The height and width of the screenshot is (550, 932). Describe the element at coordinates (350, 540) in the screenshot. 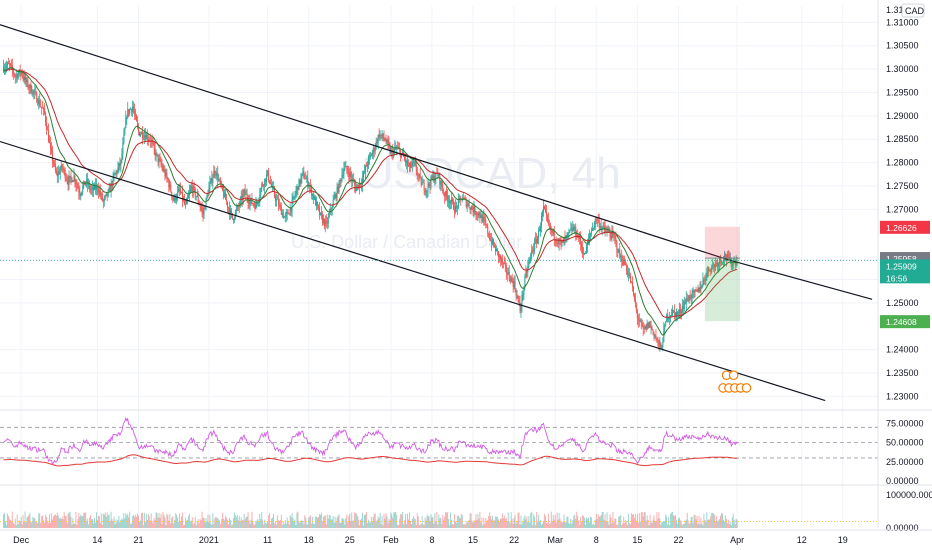

I see `time-tick-label: 25` at that location.